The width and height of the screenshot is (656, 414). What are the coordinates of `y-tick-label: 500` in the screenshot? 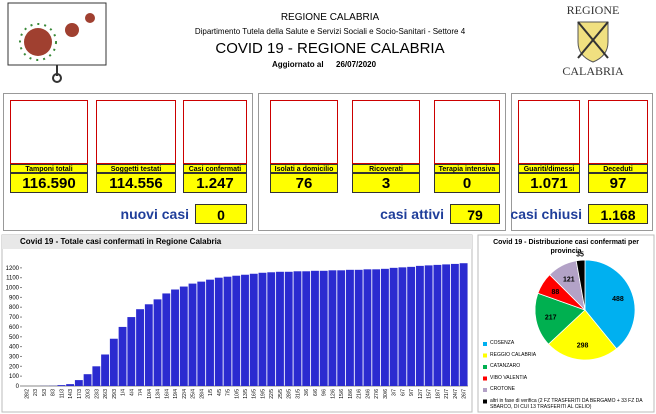 It's located at (14, 338).